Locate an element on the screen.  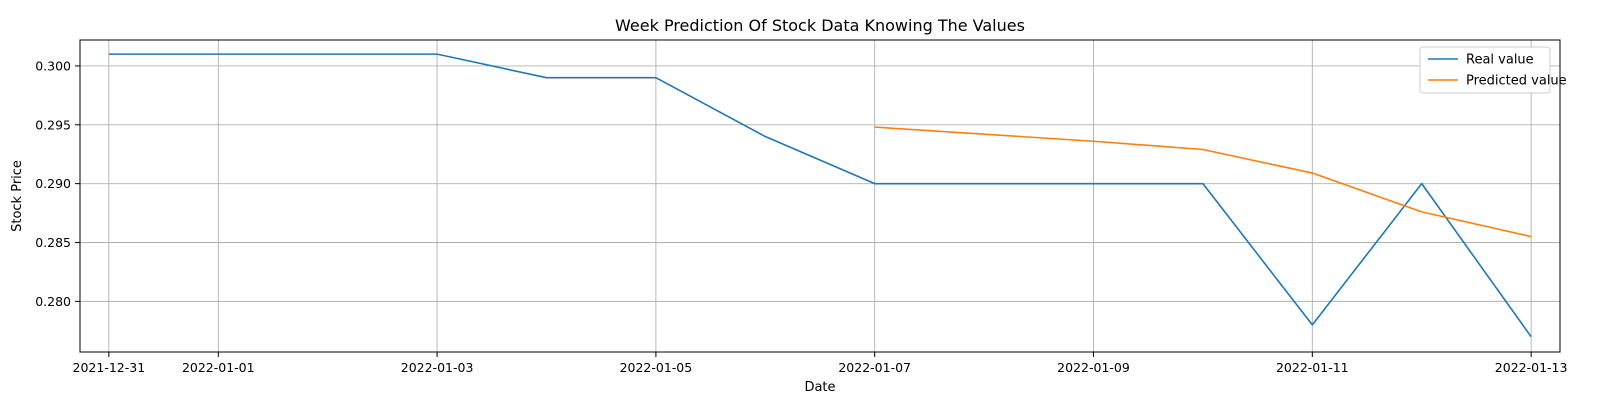
x-tick-label: 2022-01-11 is located at coordinates (1312, 367).